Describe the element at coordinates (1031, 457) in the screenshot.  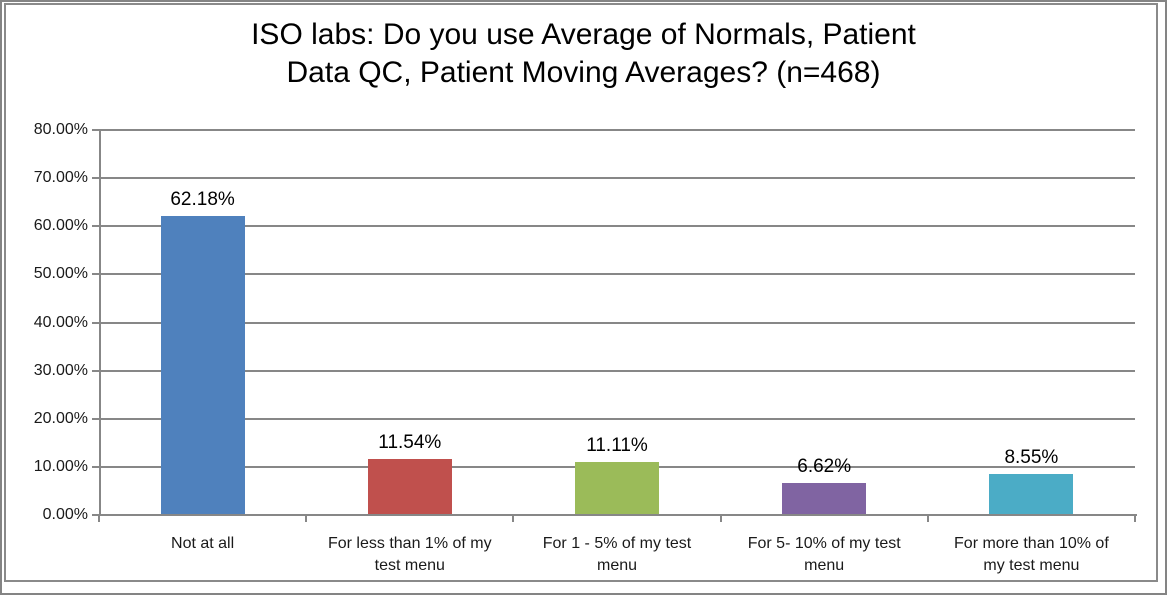
I see `bar-value-label: 8.55%` at that location.